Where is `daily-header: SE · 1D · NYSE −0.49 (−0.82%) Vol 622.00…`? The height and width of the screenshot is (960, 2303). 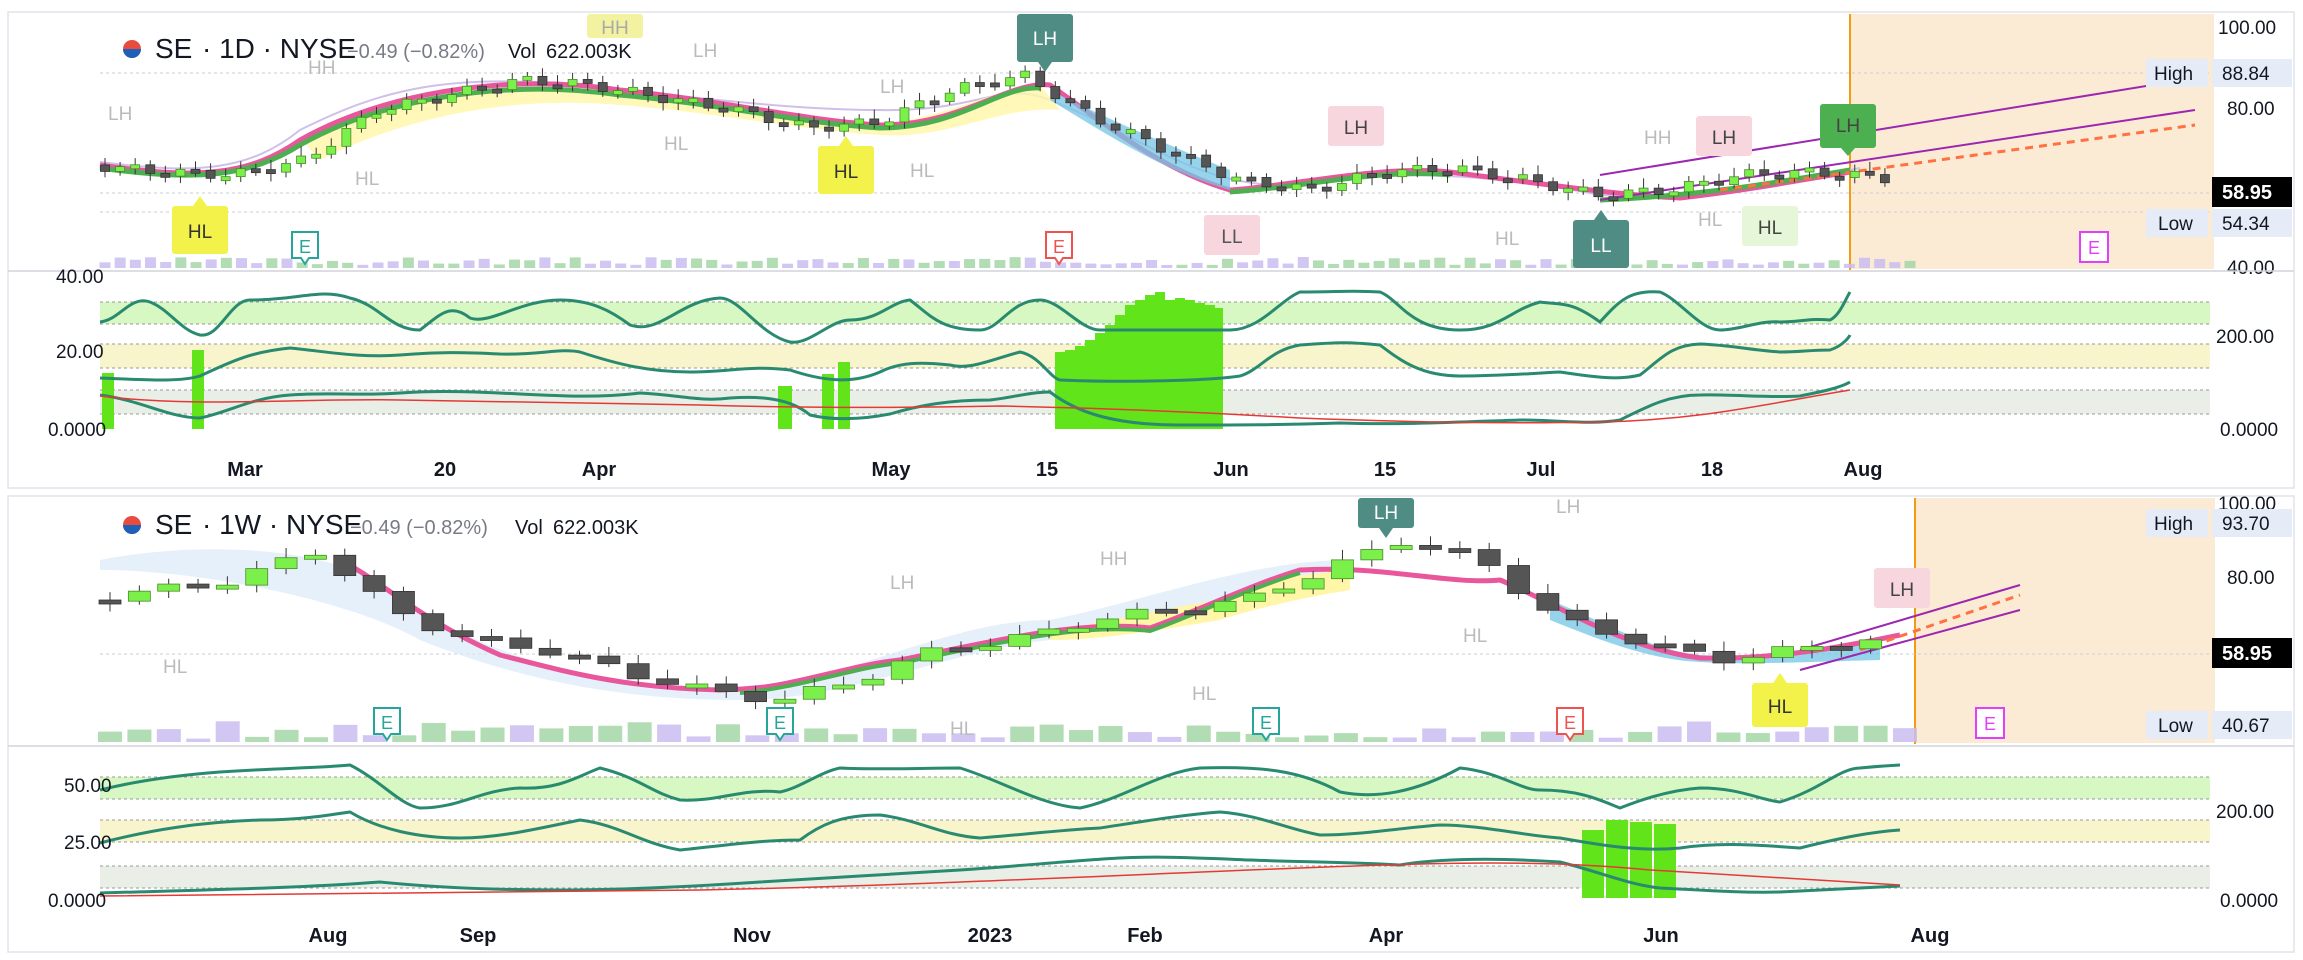
daily-header: SE · 1D · NYSE −0.49 (−0.82%) Vol 622.00… is located at coordinates (377, 48).